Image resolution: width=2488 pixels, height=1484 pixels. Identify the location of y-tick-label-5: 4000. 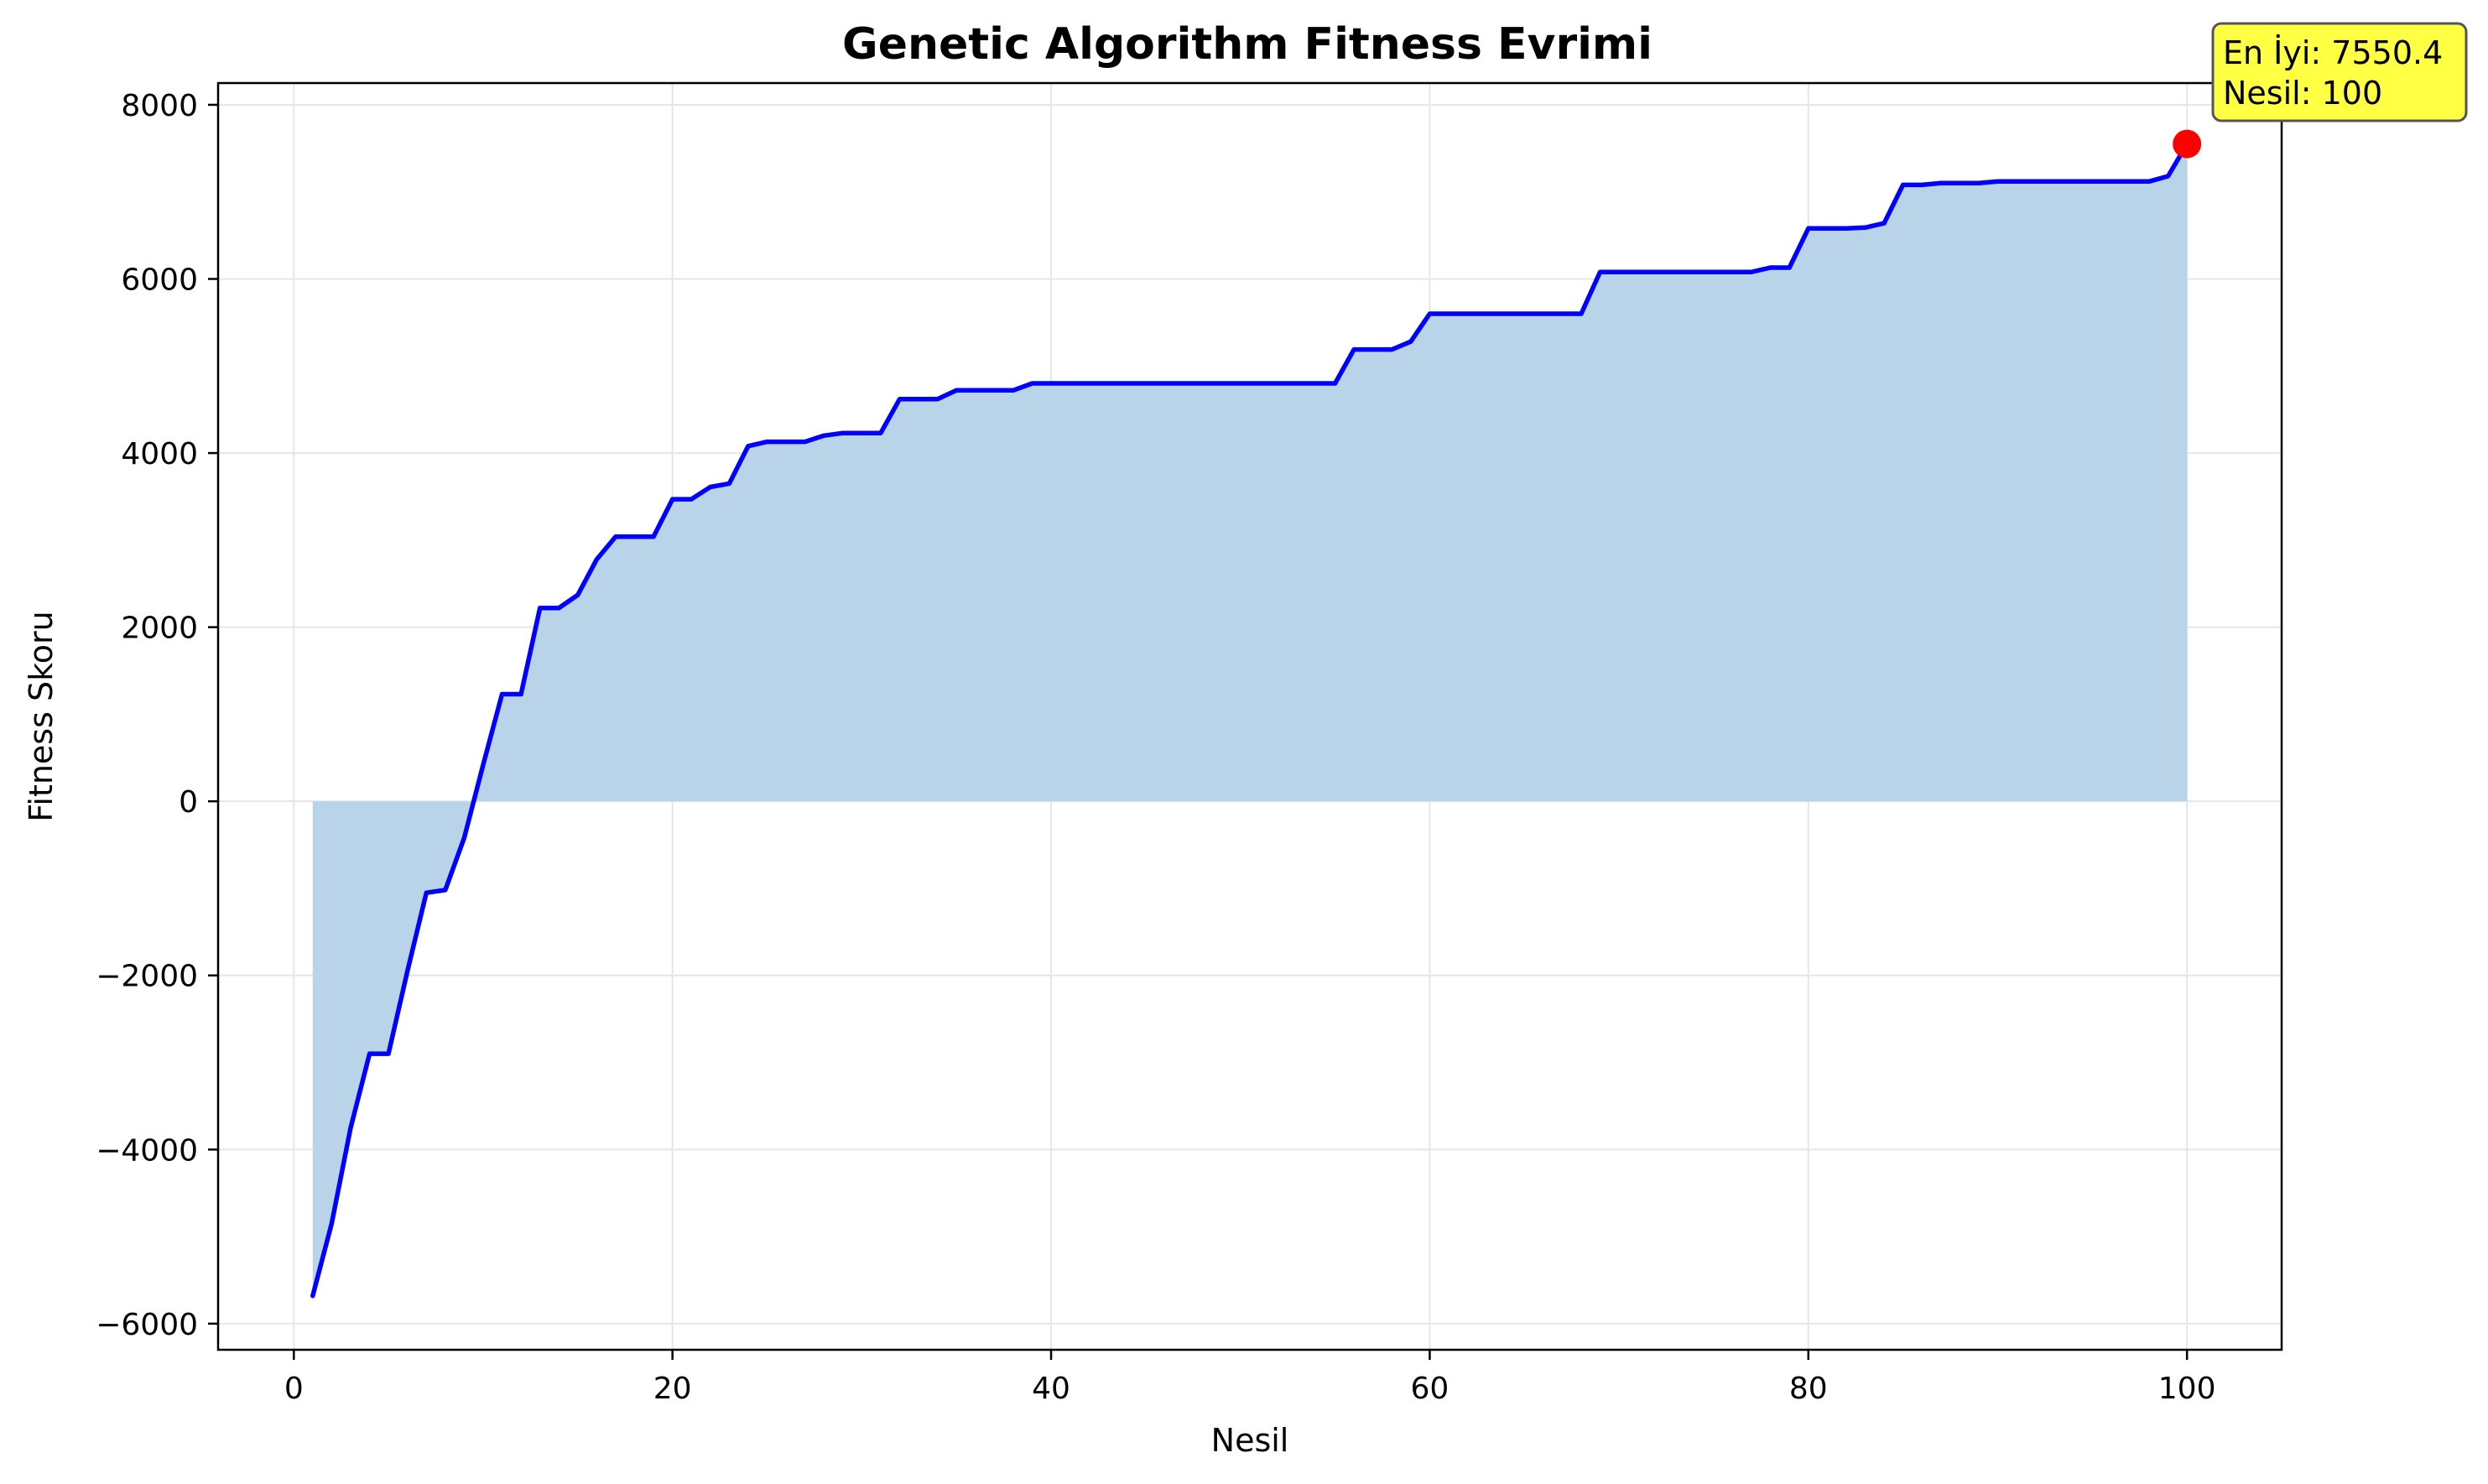
(159, 454).